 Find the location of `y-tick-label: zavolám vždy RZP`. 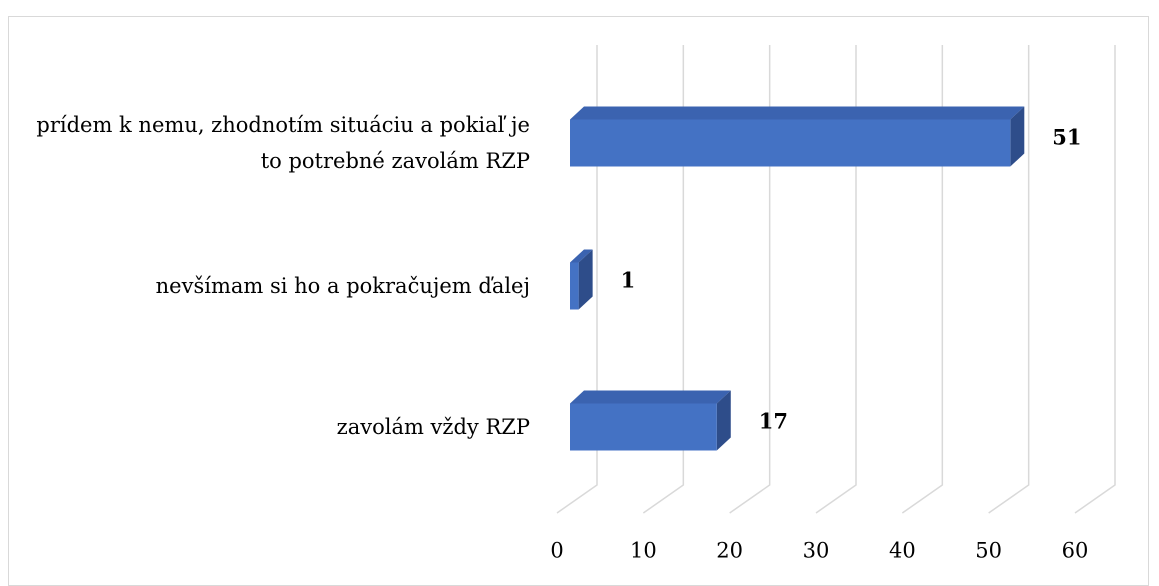

y-tick-label: zavolám vždy RZP is located at coordinates (433, 427).